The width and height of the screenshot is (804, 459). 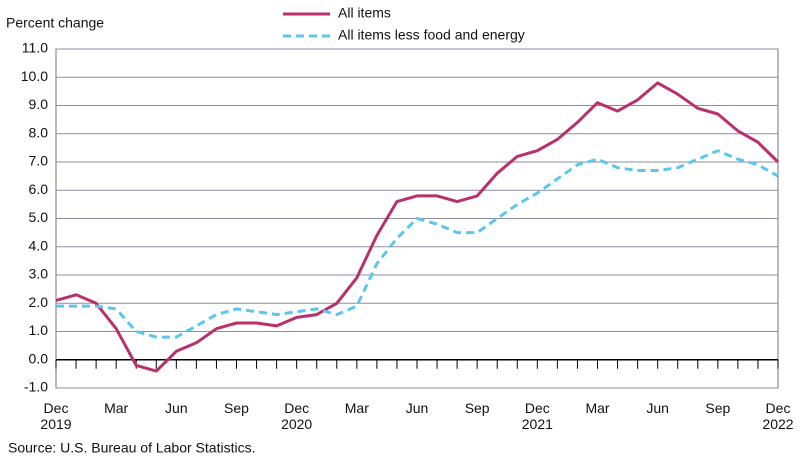 I want to click on y-tick-label: 2.0, so click(x=39, y=302).